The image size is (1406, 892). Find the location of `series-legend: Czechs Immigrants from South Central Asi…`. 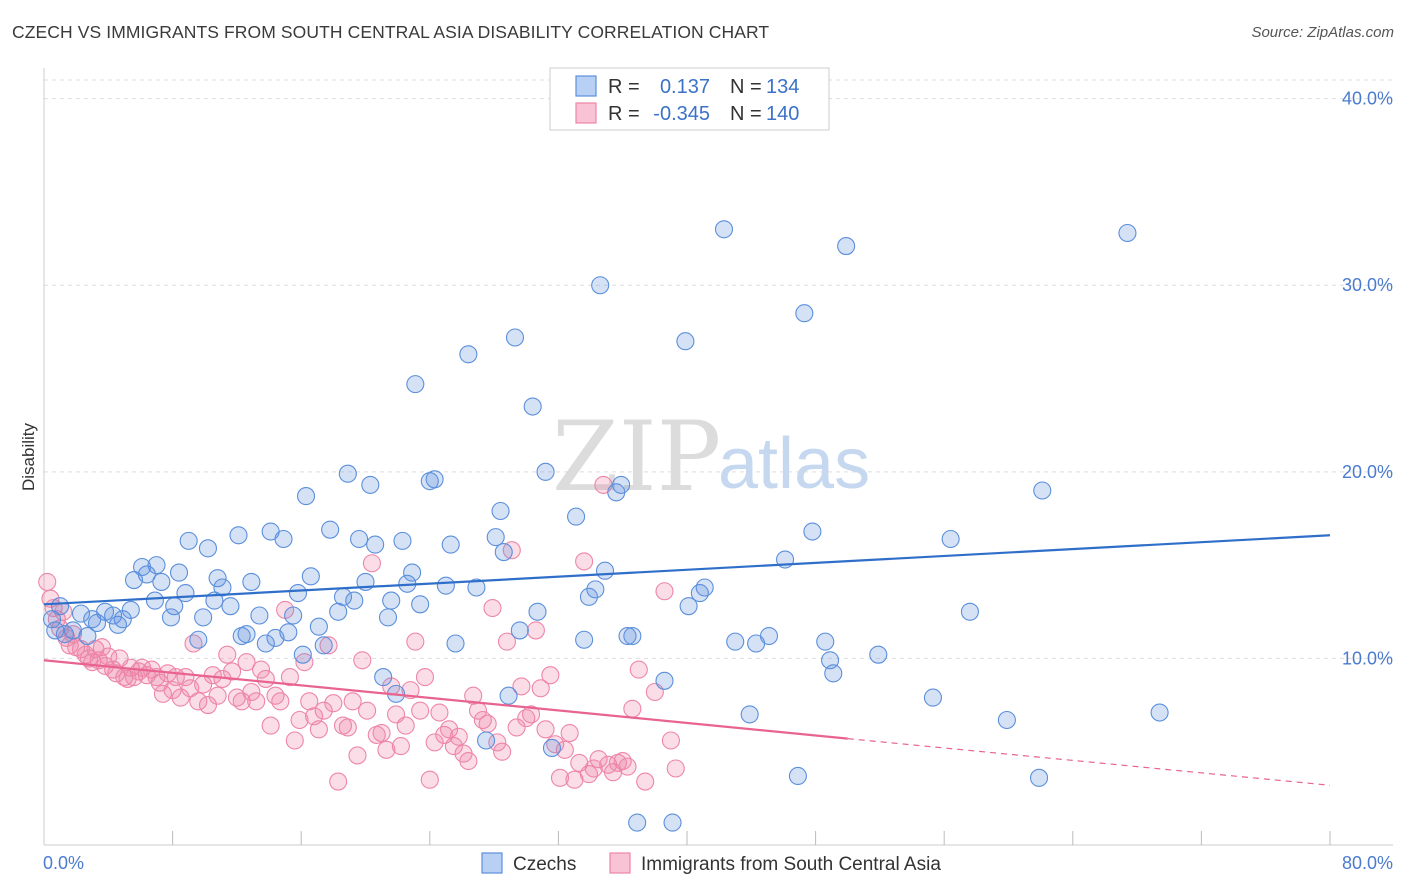

series-legend: Czechs Immigrants from South Central Asi… is located at coordinates (711, 863).